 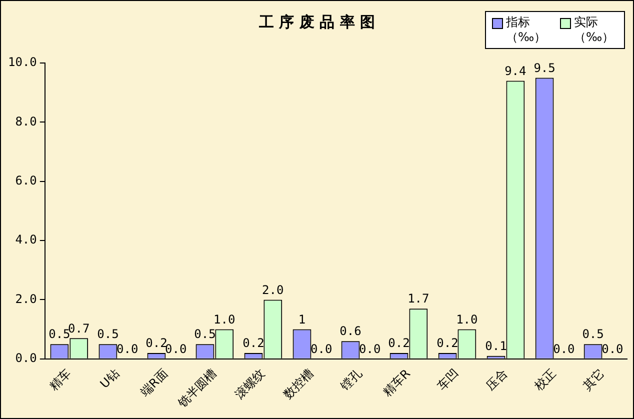 What do you see at coordinates (60, 380) in the screenshot?
I see `x-tick-label: 精车` at bounding box center [60, 380].